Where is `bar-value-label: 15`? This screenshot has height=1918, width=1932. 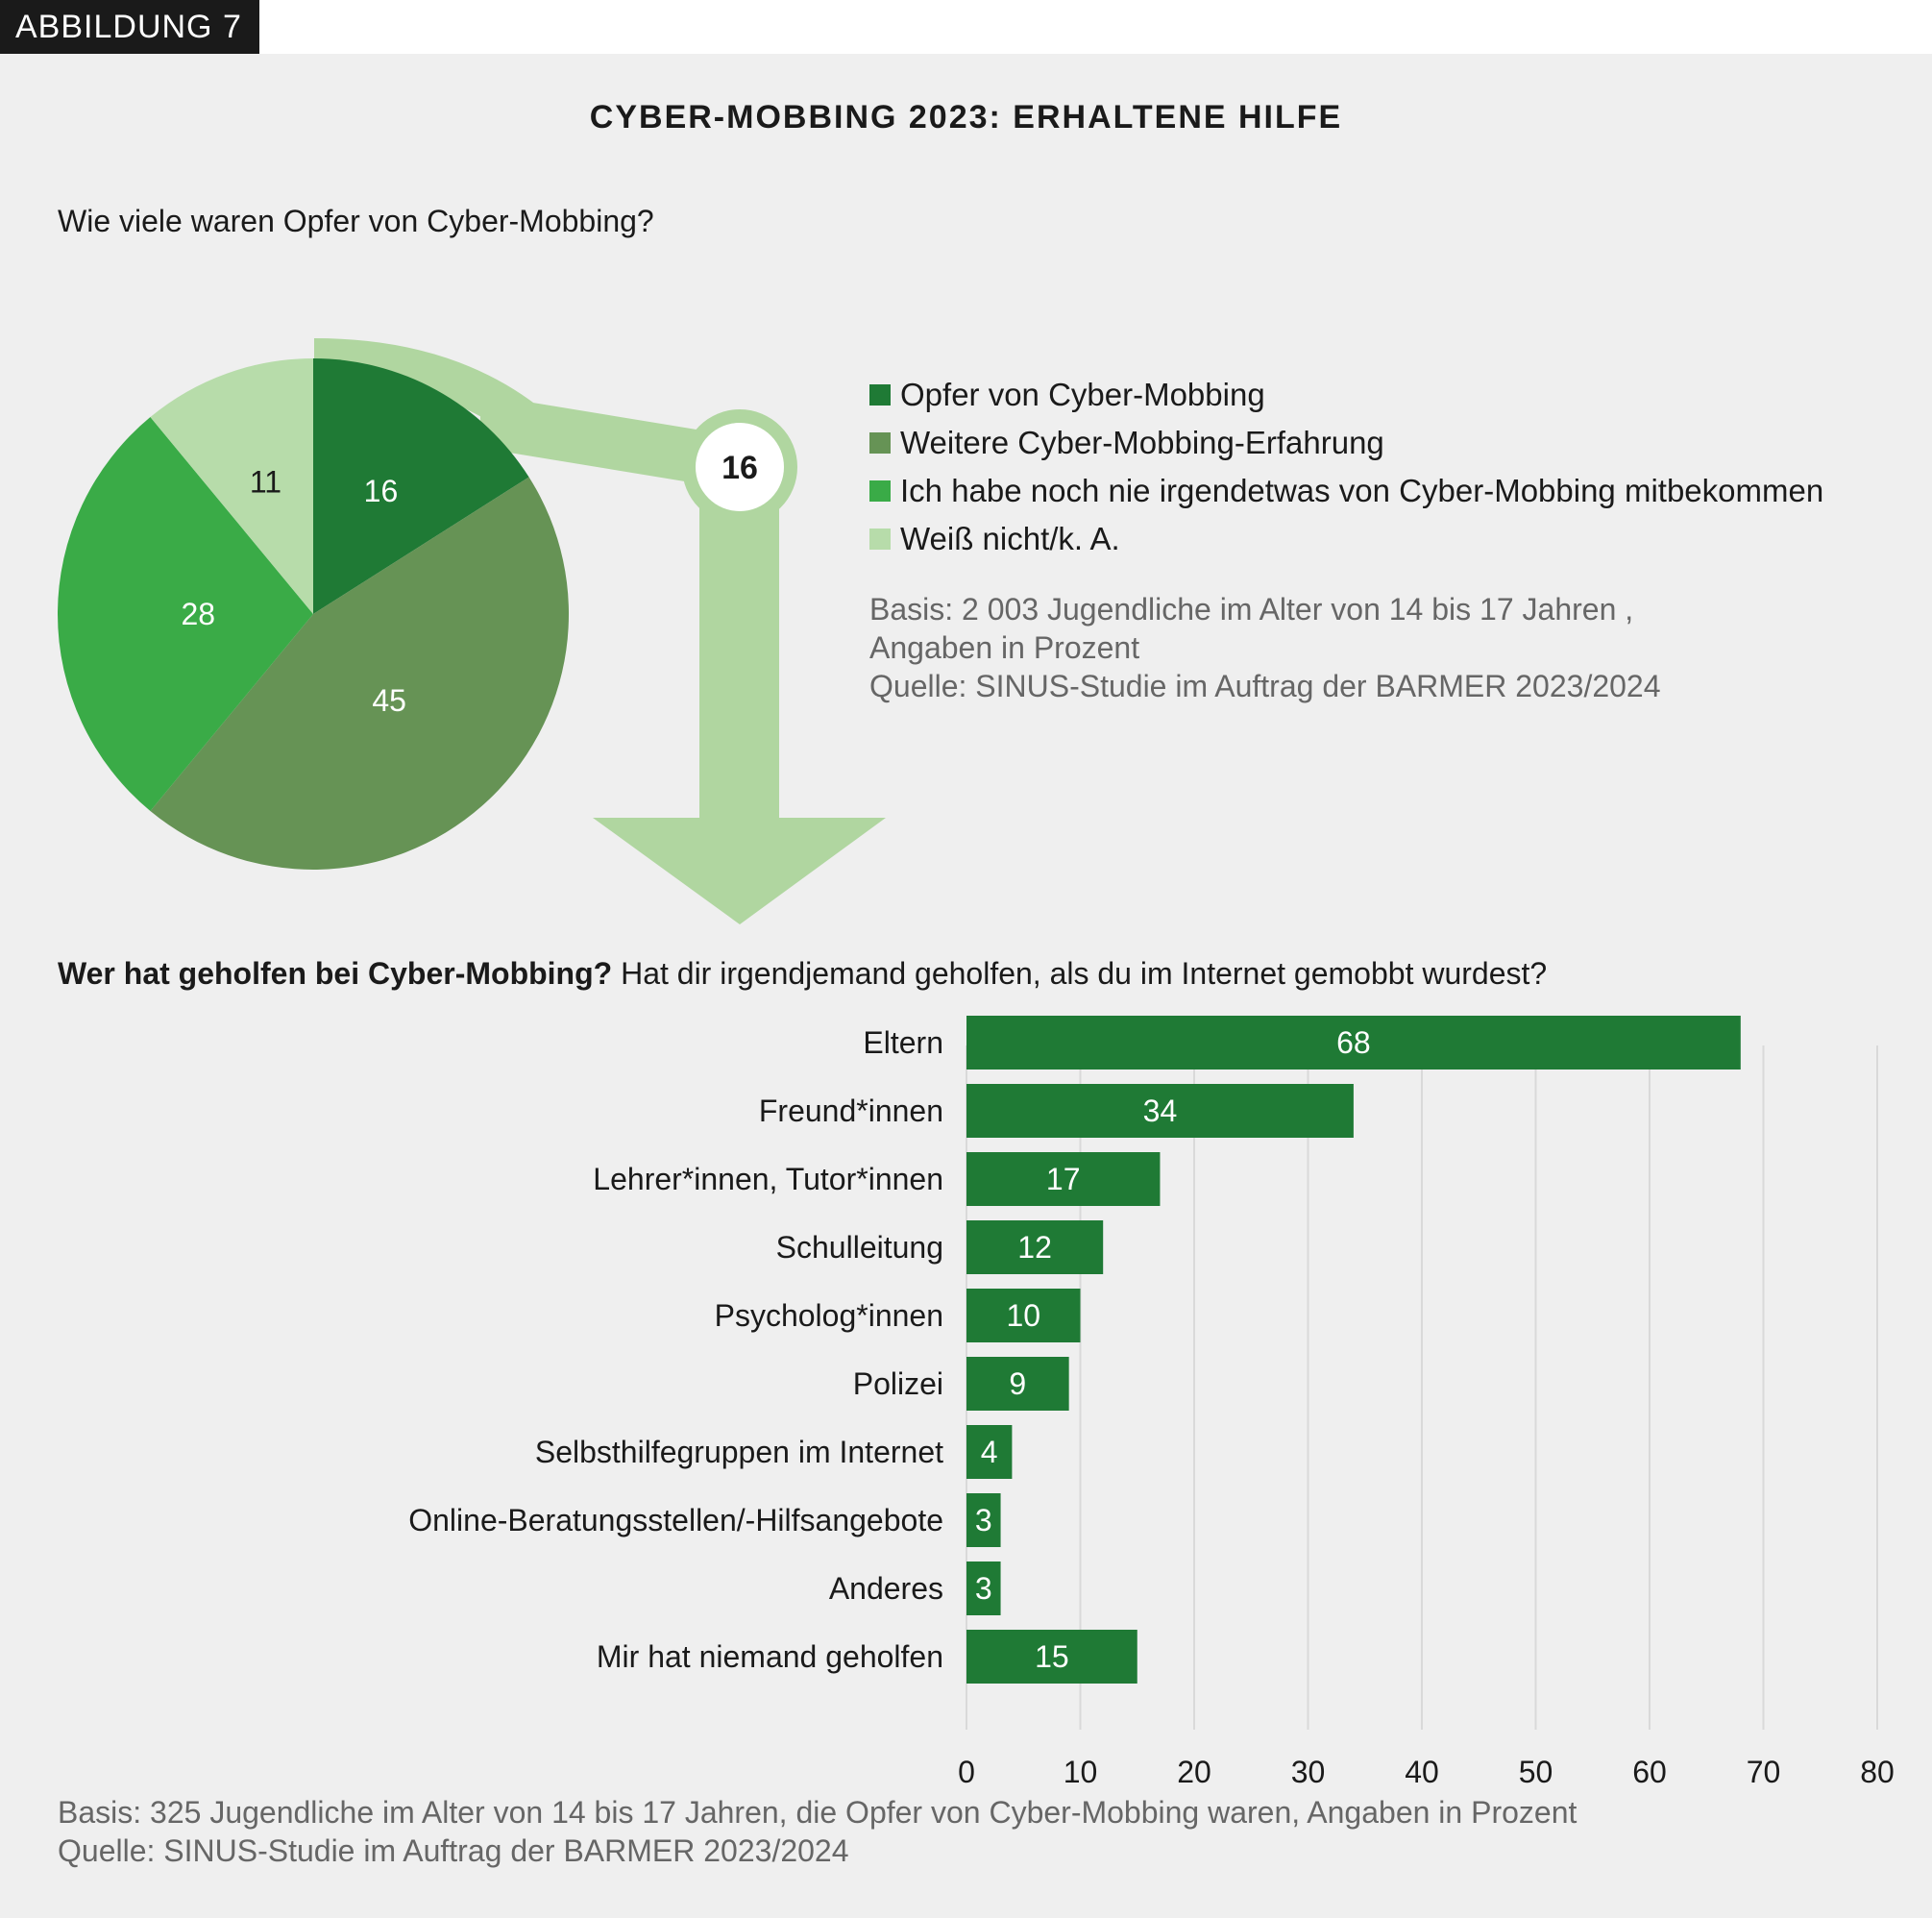
bar-value-label: 15 is located at coordinates (1052, 1657).